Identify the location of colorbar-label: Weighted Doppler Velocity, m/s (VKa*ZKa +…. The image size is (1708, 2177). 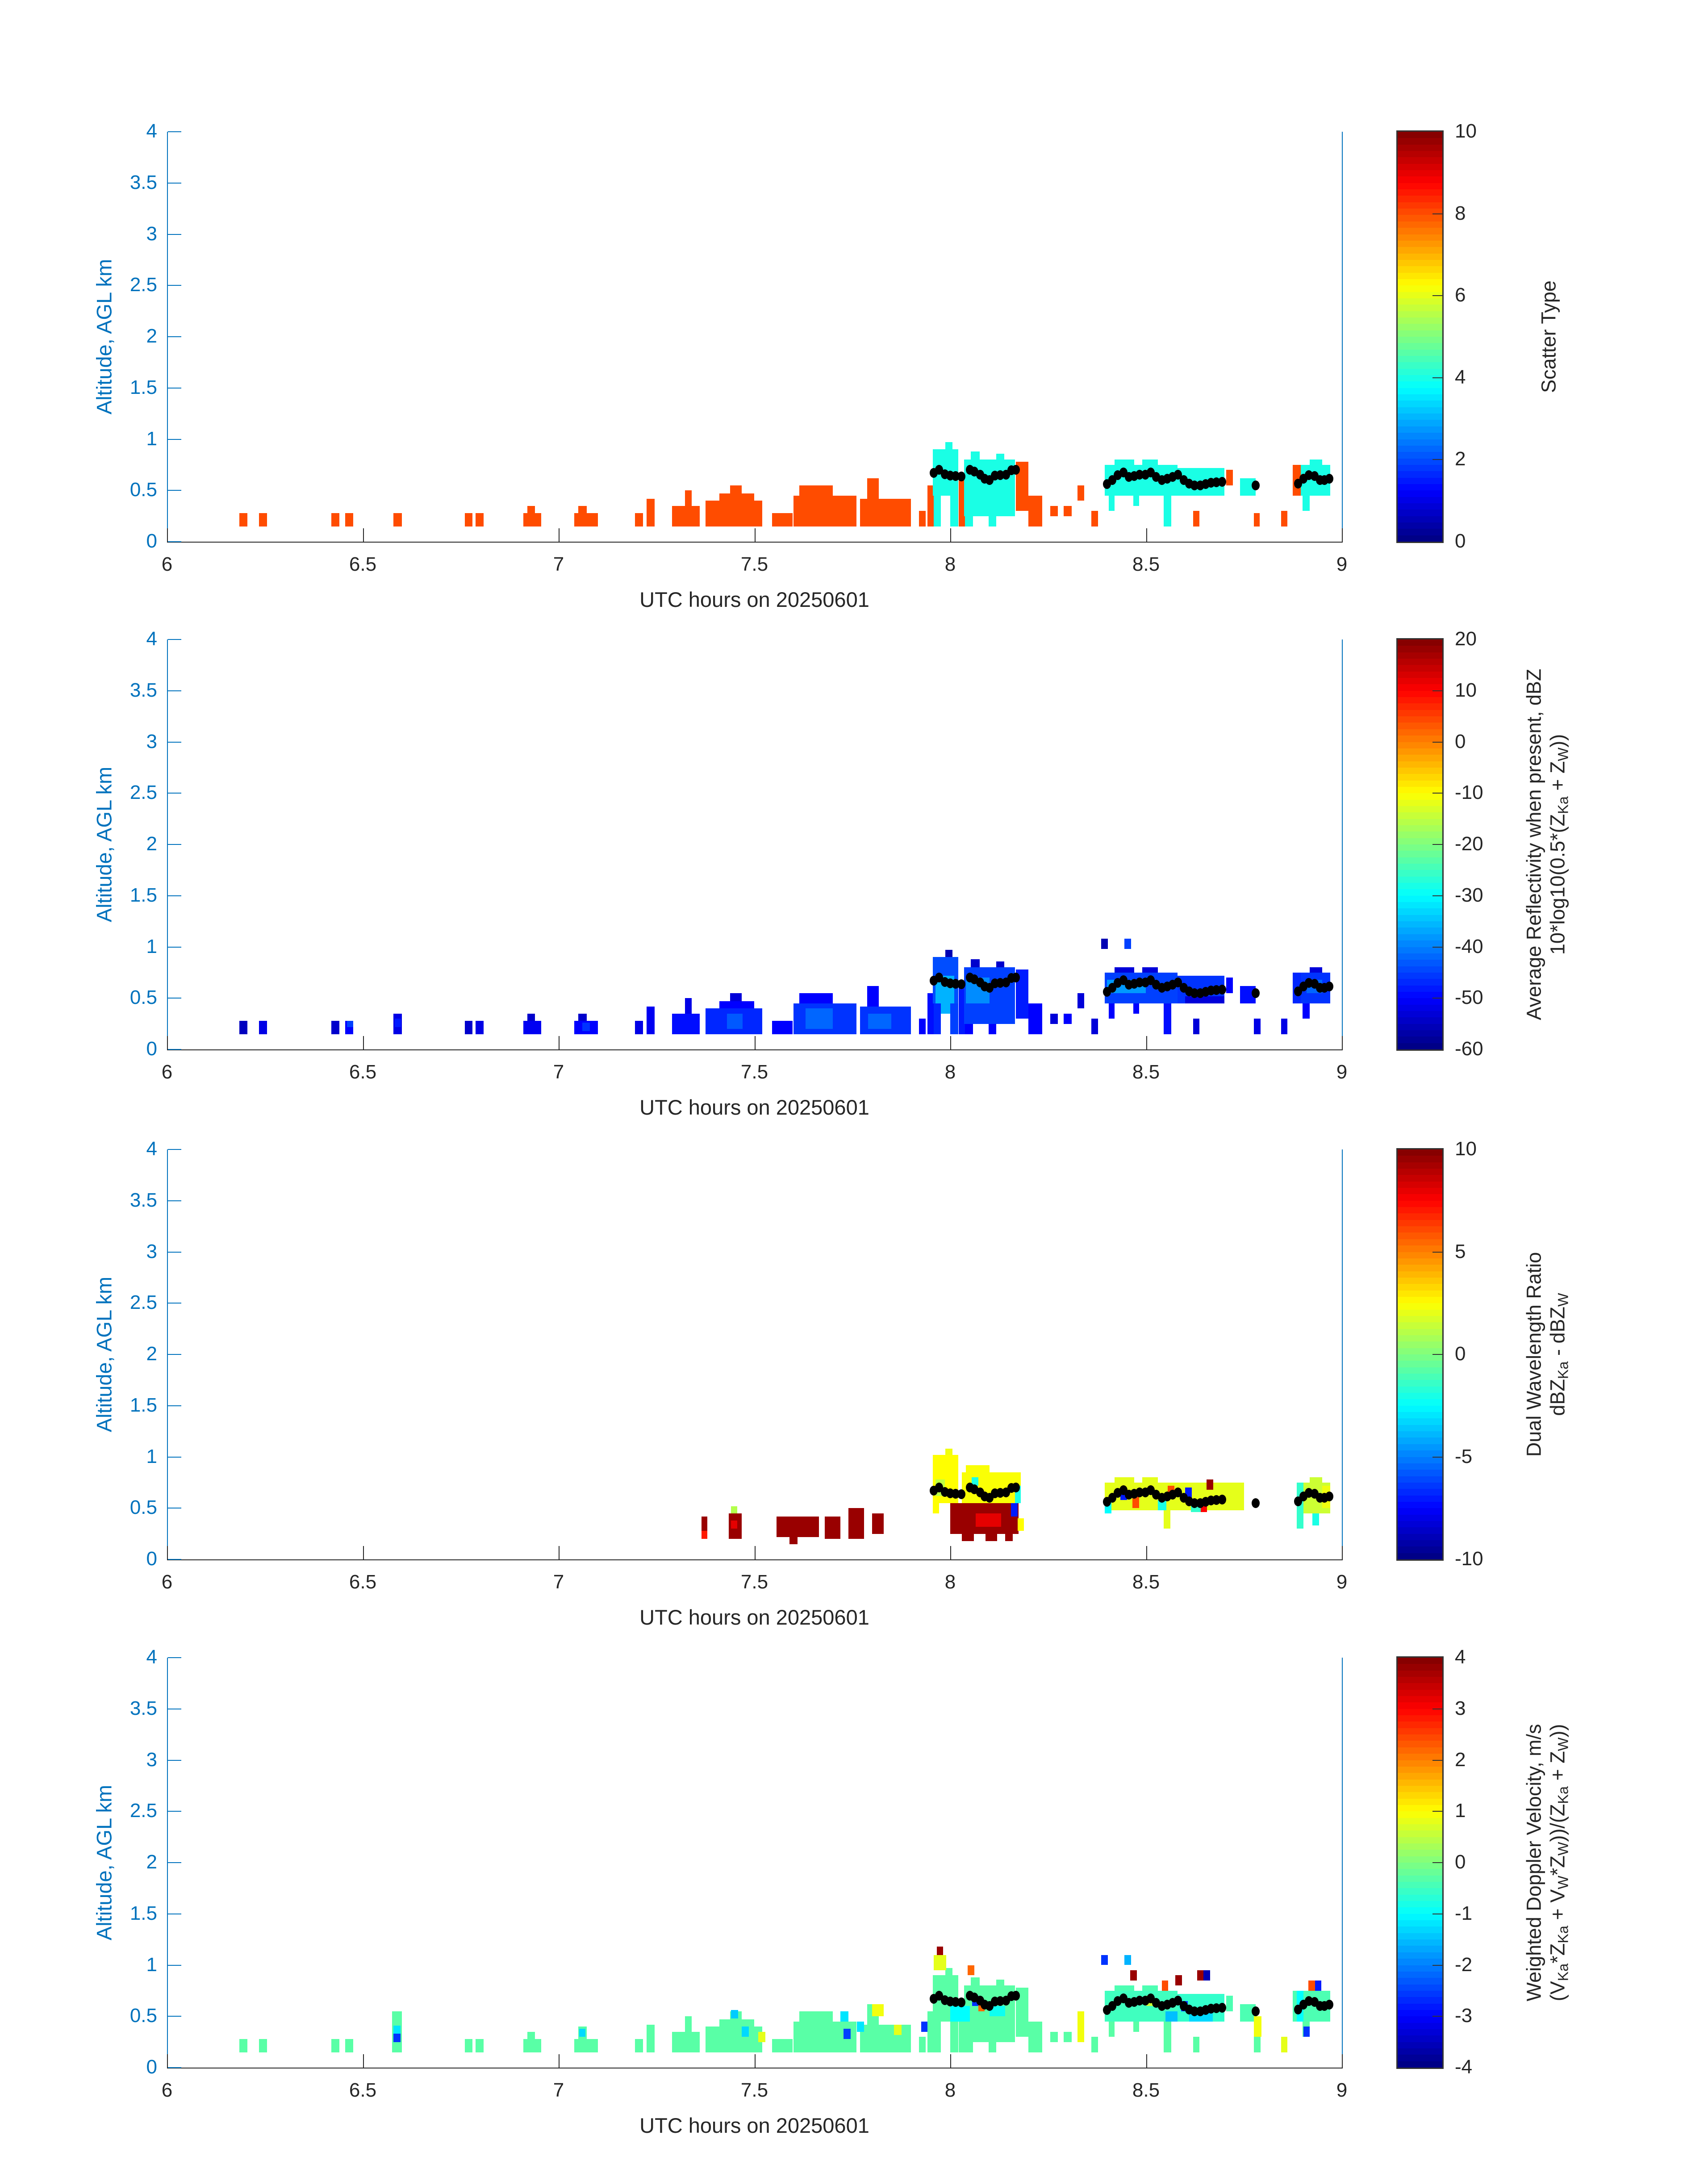
(1548, 1862).